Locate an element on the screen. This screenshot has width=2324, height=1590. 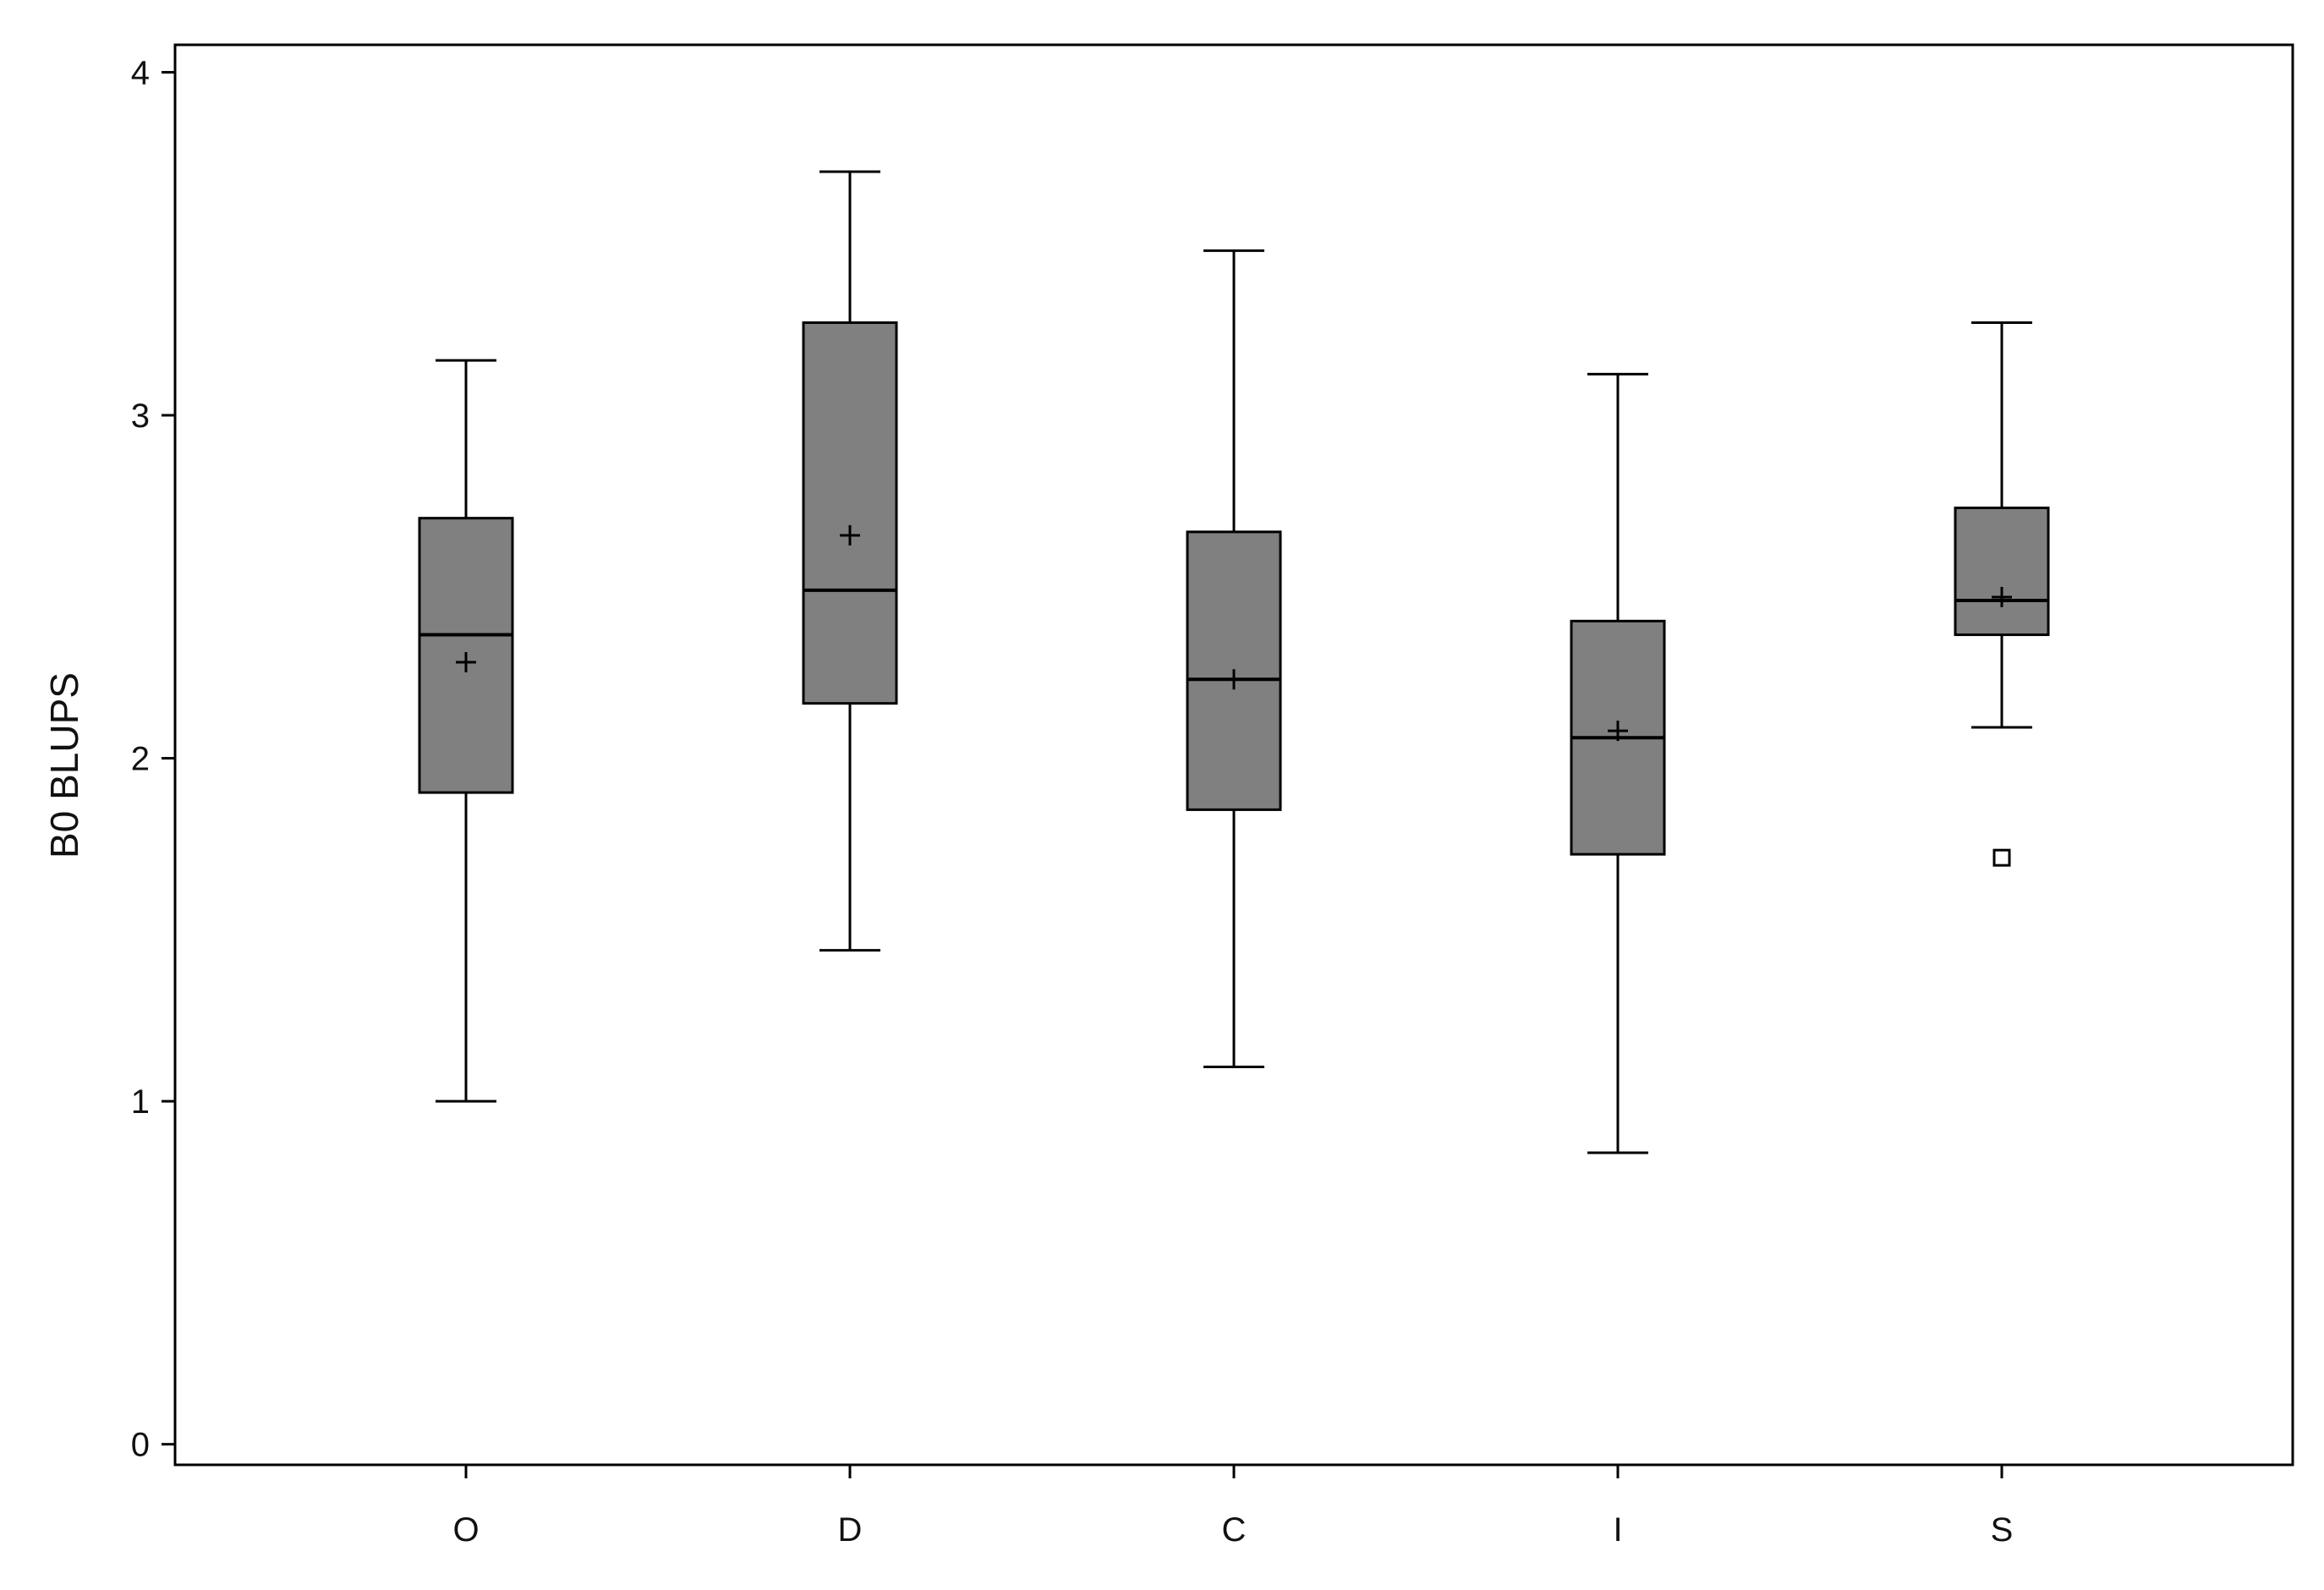
box-d-iqr is located at coordinates (850, 513).